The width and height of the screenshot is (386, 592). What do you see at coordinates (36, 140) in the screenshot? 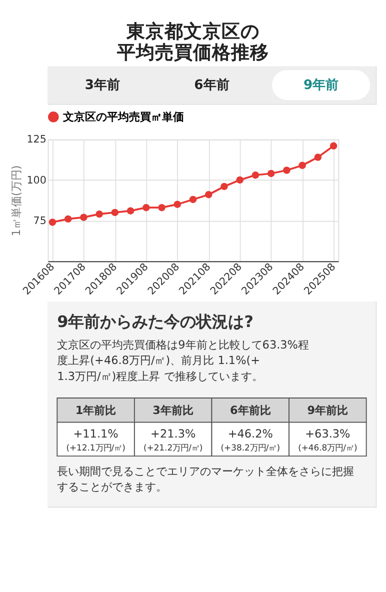
I see `y-tick-label: 125` at bounding box center [36, 140].